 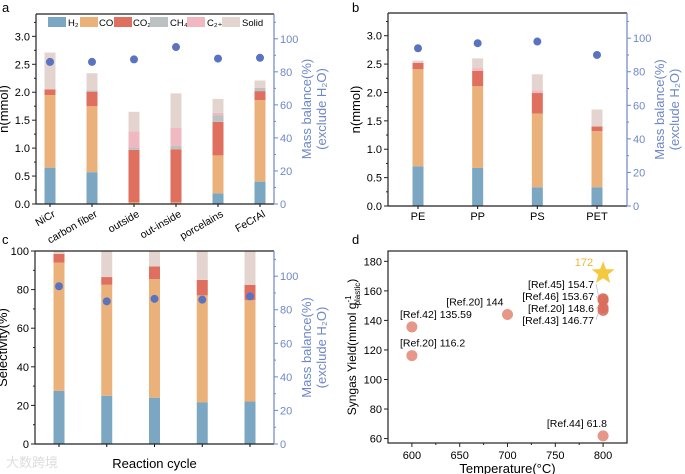 I want to click on x-tick-label: 750, so click(x=555, y=456).